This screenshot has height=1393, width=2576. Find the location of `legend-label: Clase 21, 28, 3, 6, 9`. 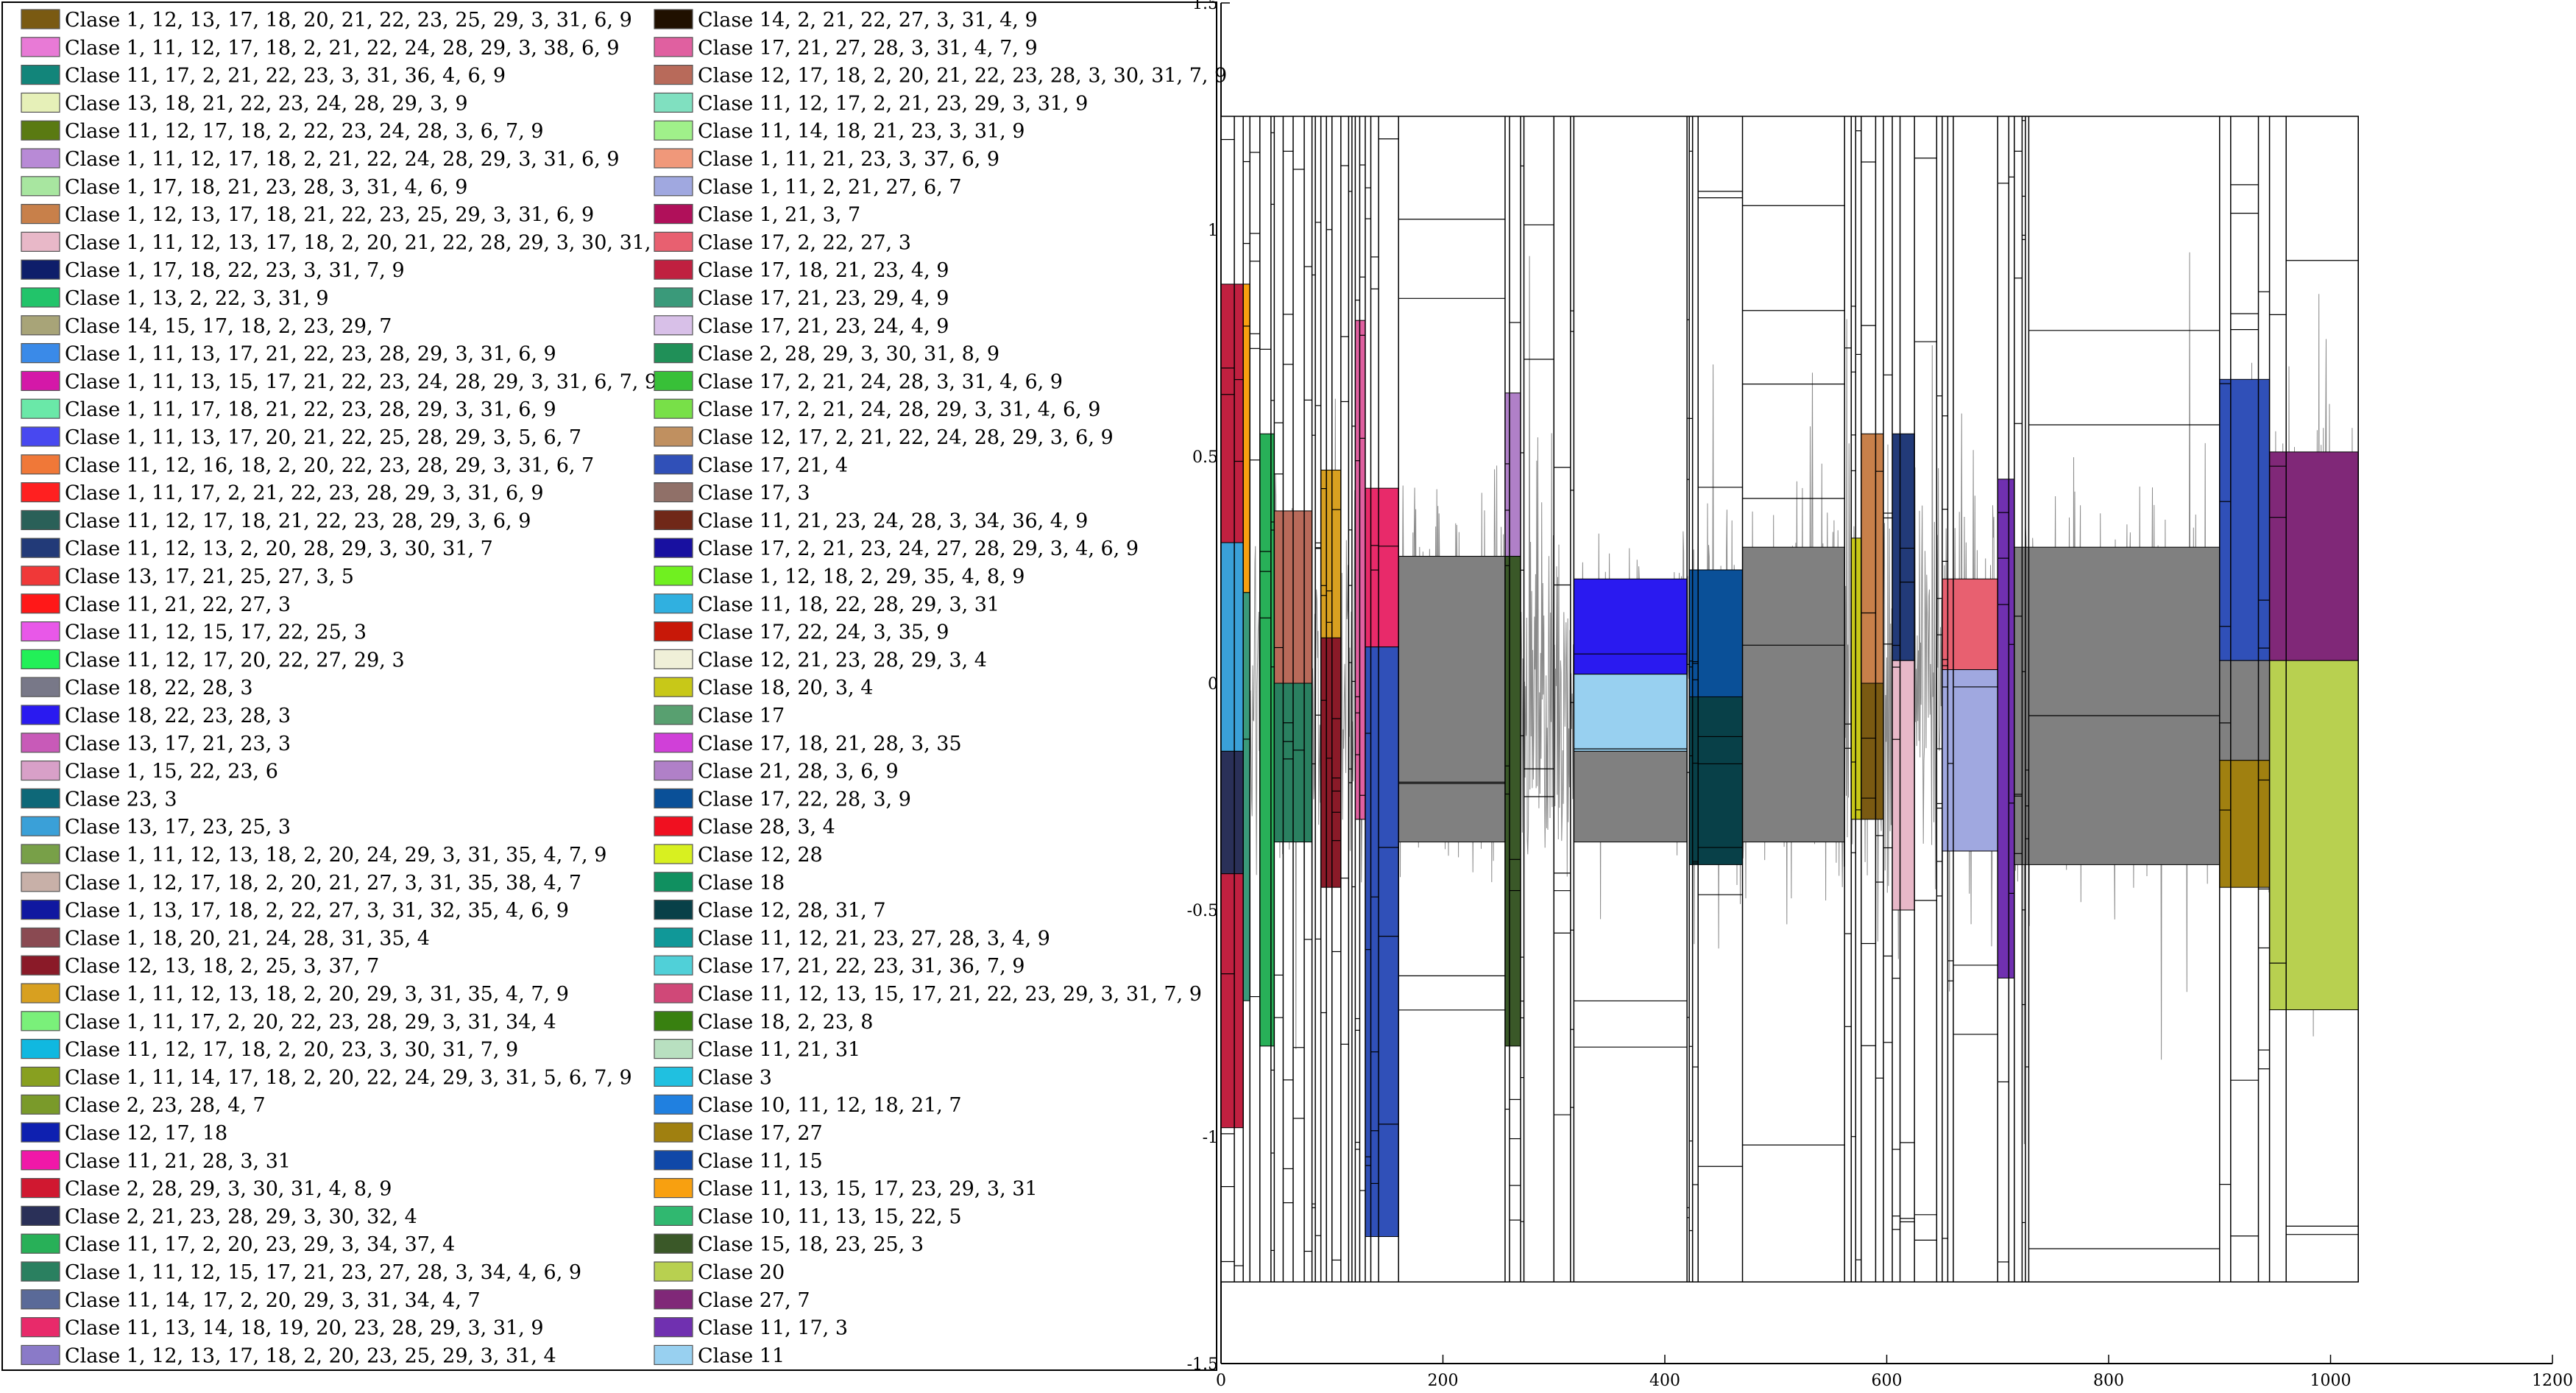

legend-label: Clase 21, 28, 3, 6, 9 is located at coordinates (798, 772).